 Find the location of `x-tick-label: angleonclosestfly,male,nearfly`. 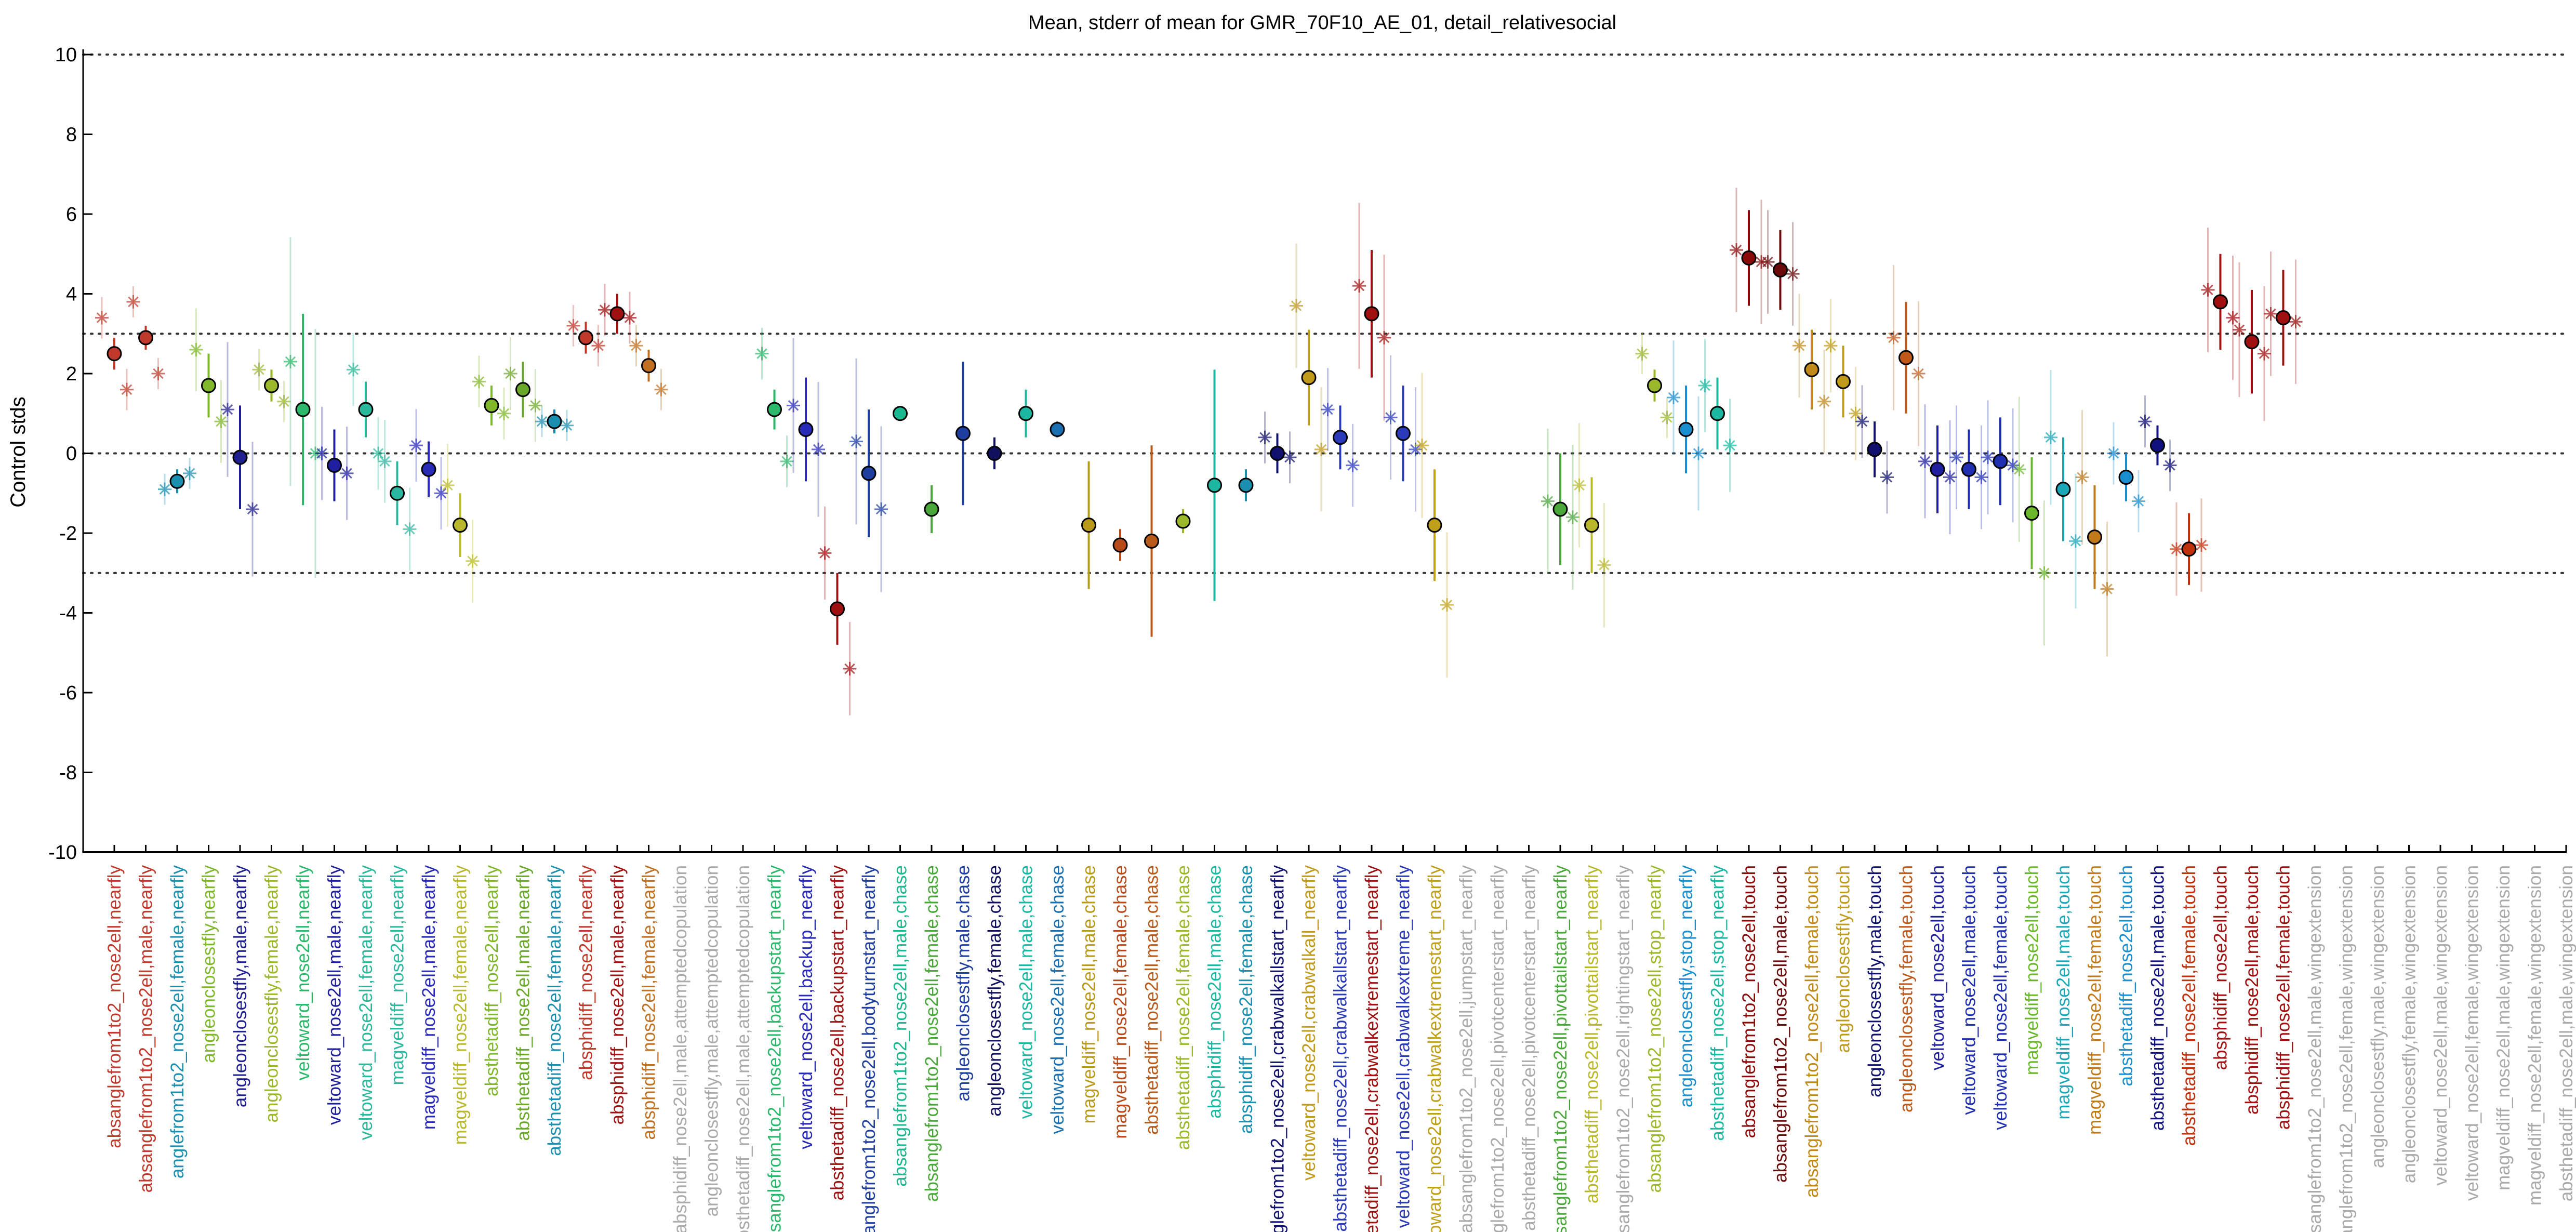

x-tick-label: angleonclosestfly,male,nearfly is located at coordinates (240, 987).